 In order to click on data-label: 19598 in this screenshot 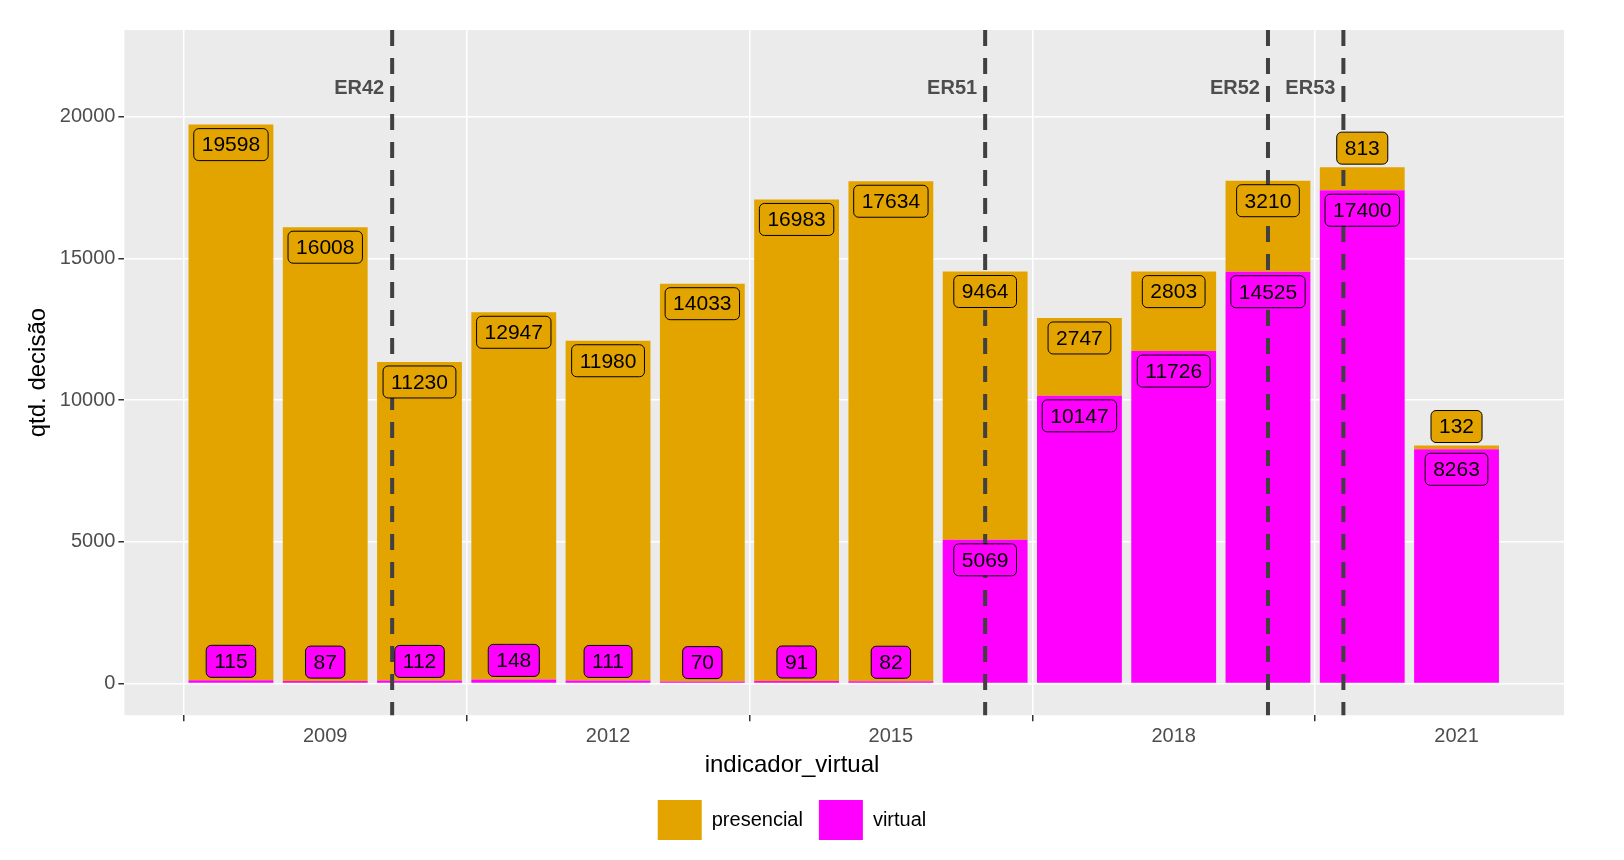, I will do `click(231, 144)`.